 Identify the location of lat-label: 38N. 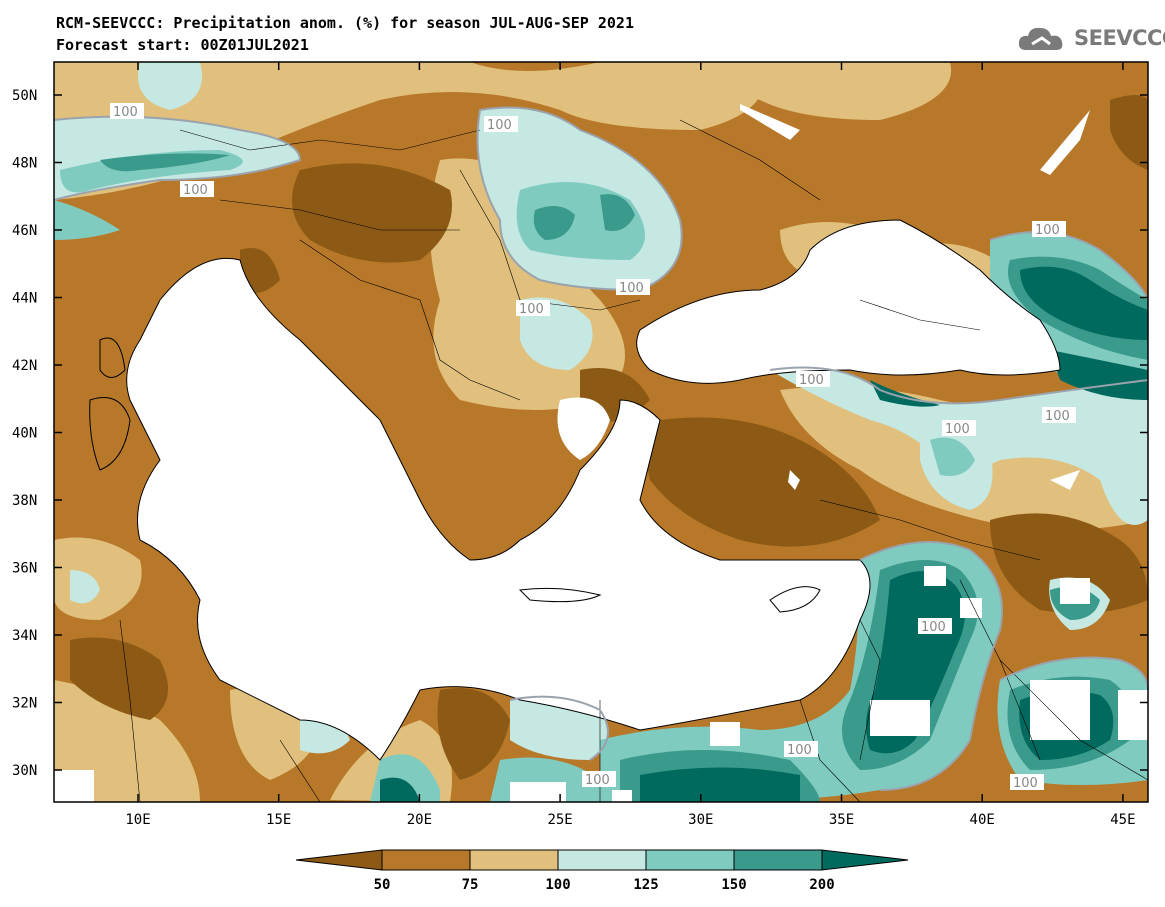
(24, 501).